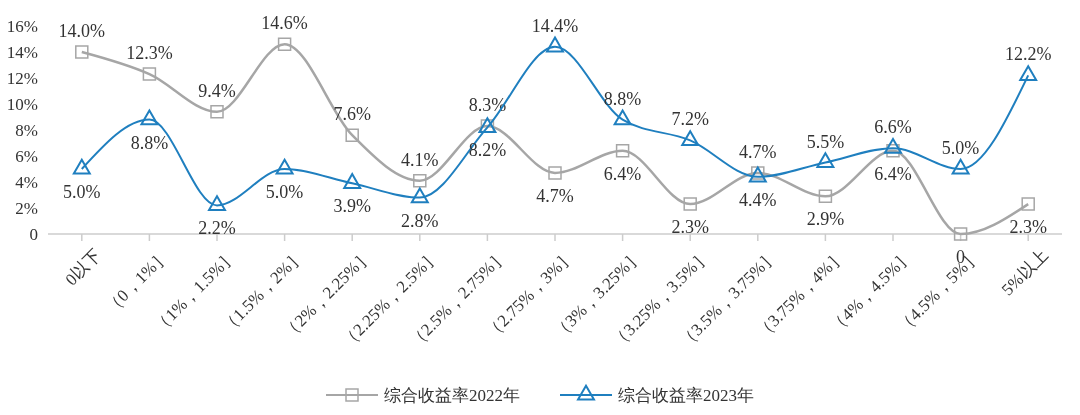 The image size is (1080, 415). Describe the element at coordinates (217, 90) in the screenshot. I see `data-label: 9.4%` at that location.